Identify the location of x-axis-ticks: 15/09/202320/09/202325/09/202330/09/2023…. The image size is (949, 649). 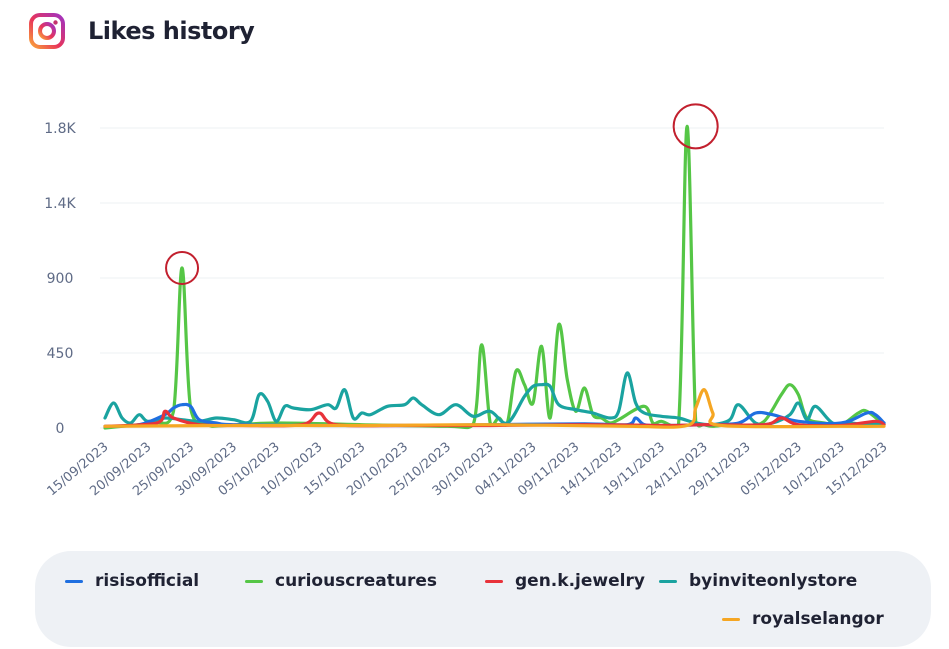
(468, 470).